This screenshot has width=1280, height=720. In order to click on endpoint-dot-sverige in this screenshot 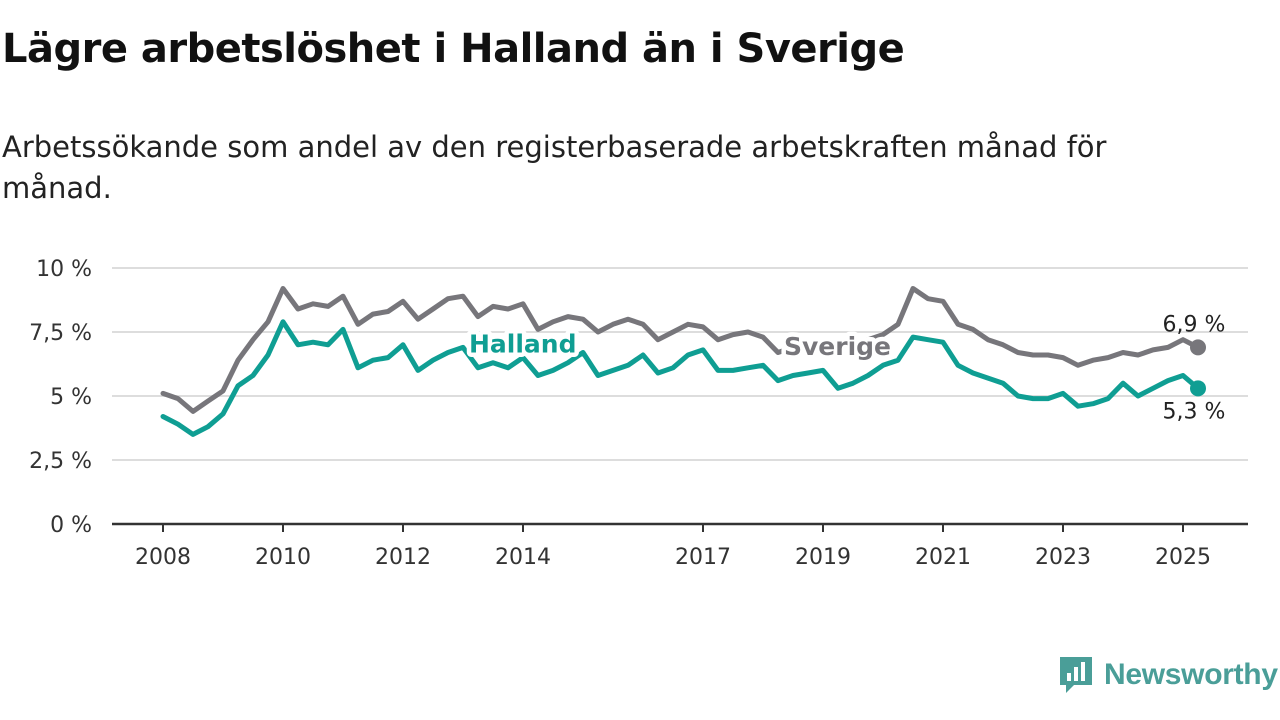, I will do `click(1198, 347)`.